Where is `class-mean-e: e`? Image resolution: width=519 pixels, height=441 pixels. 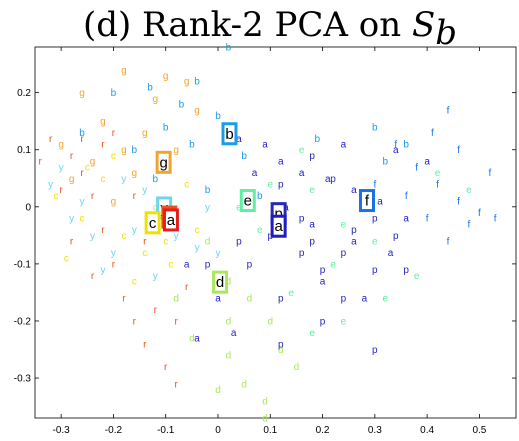 class-mean-e: e is located at coordinates (247, 201).